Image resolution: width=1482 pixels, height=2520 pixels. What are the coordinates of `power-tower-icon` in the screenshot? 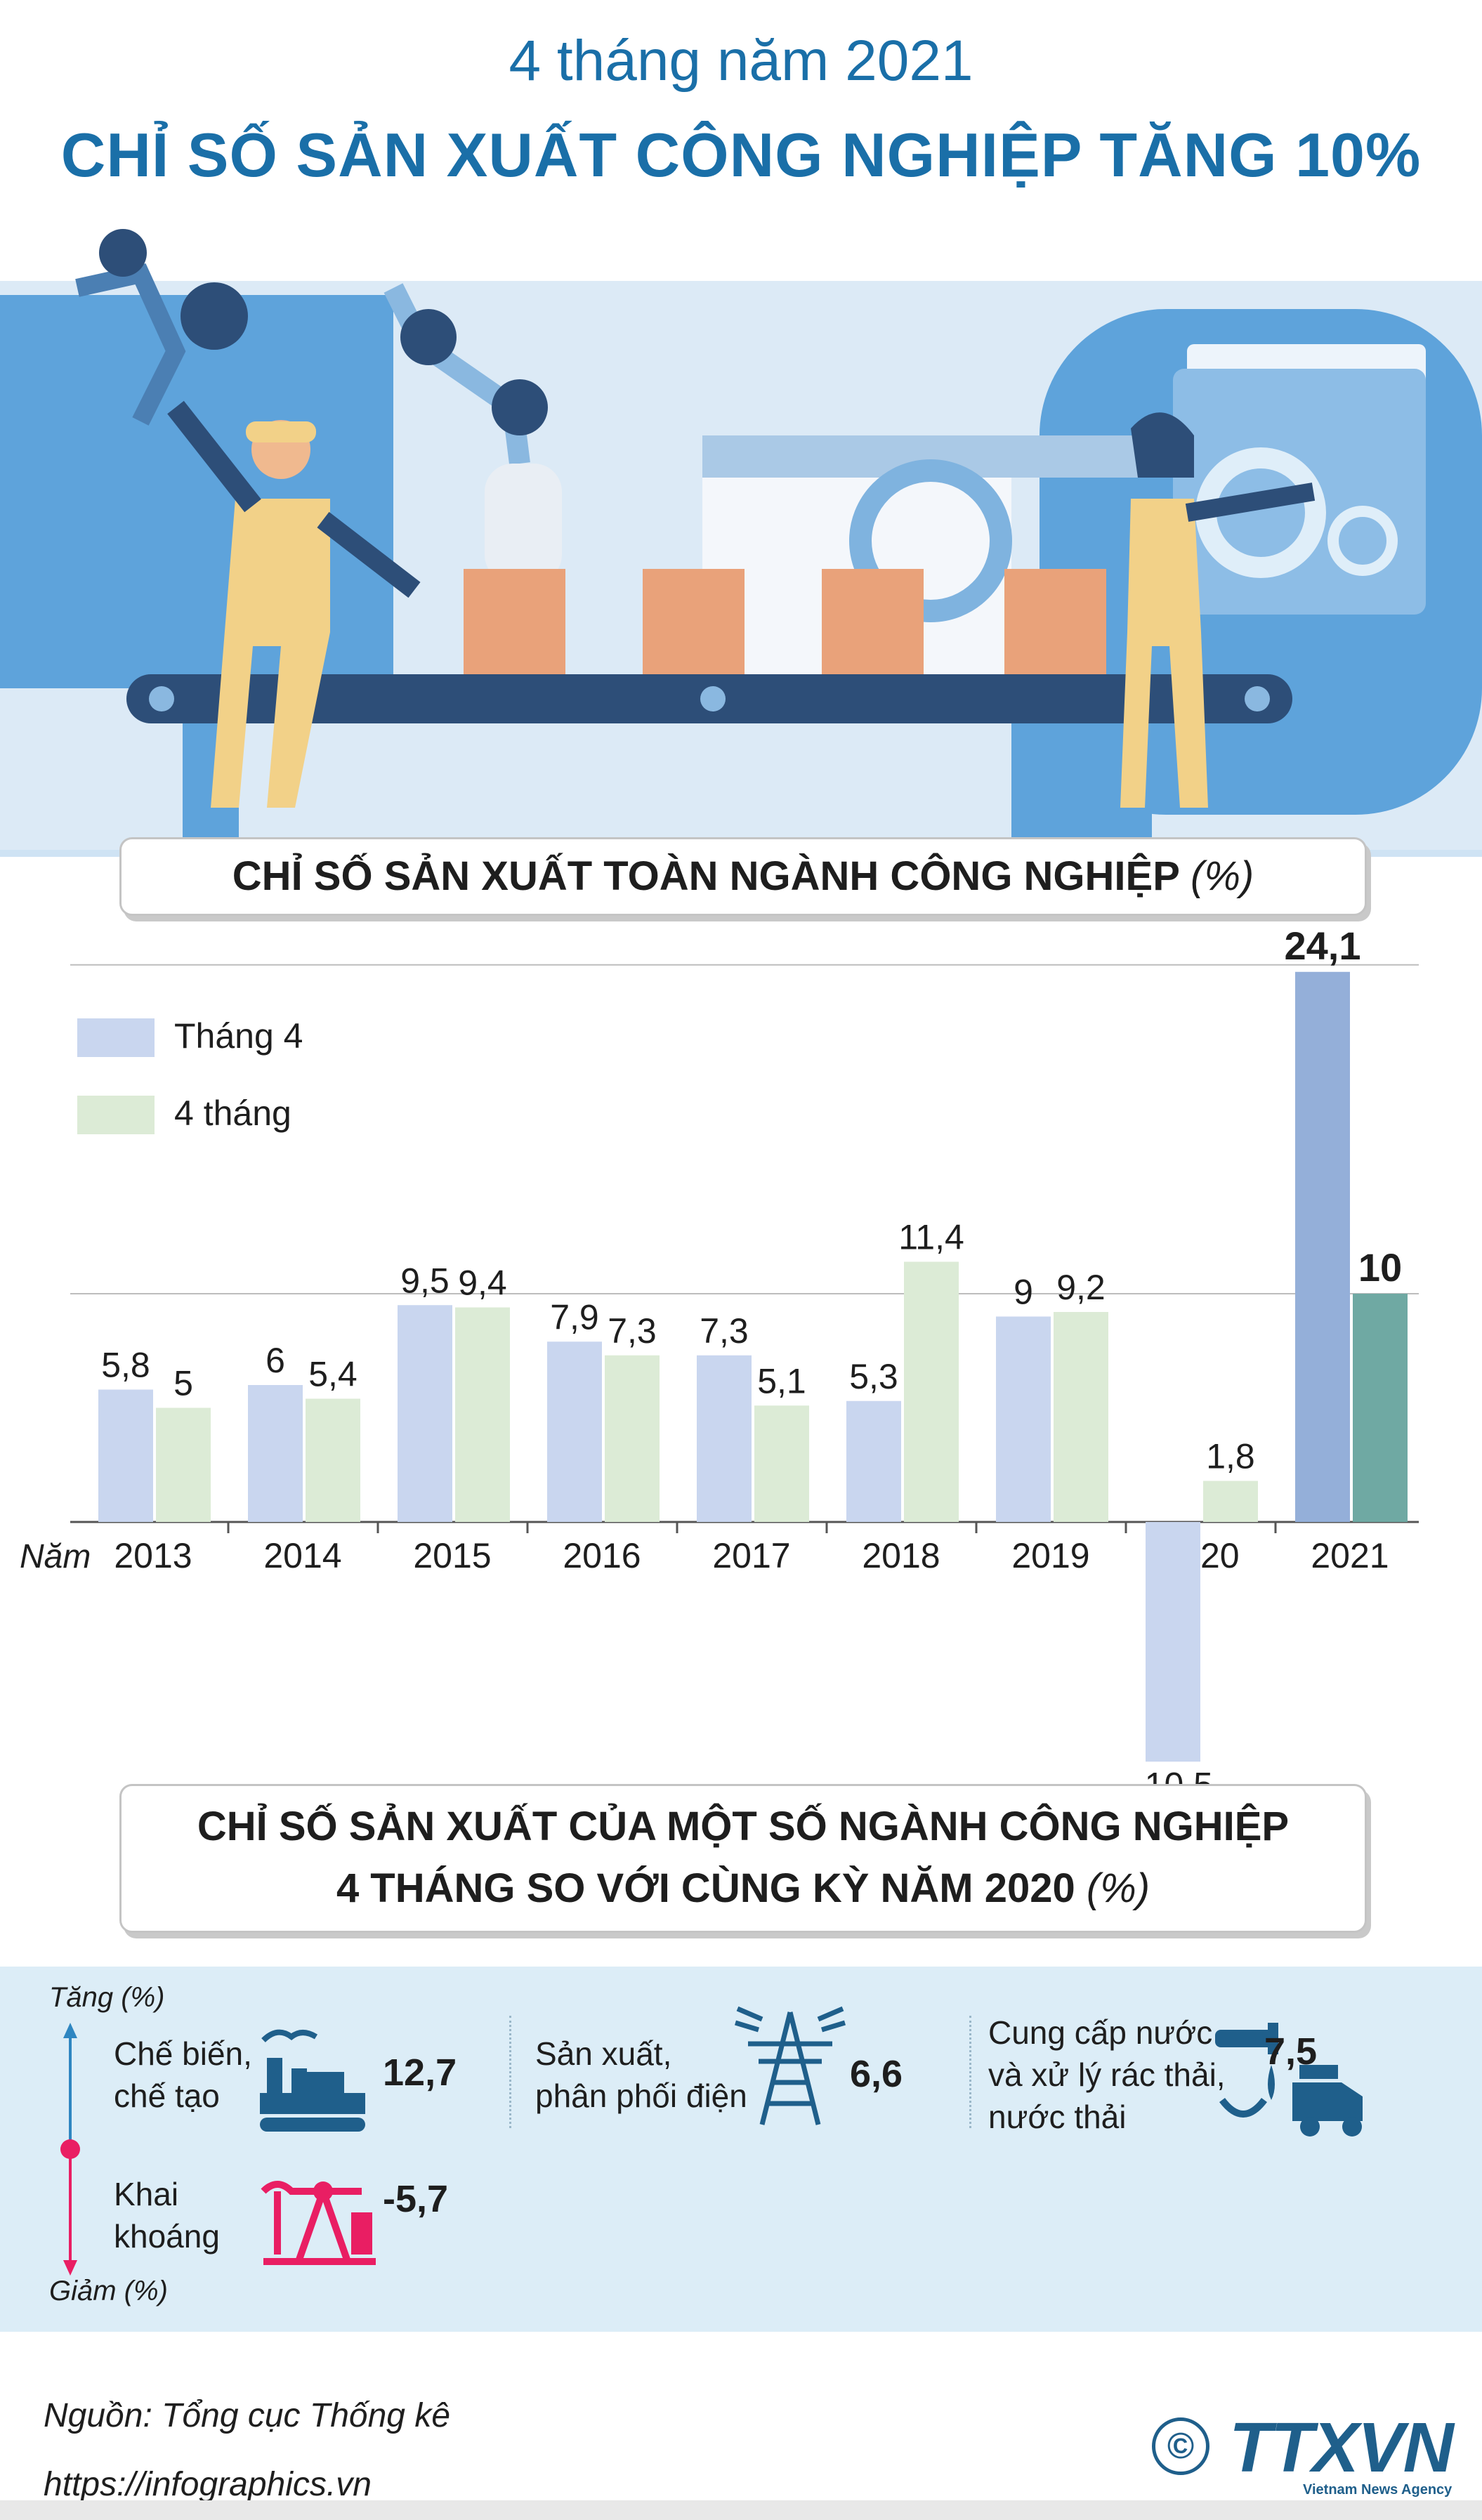 It's located at (790, 2065).